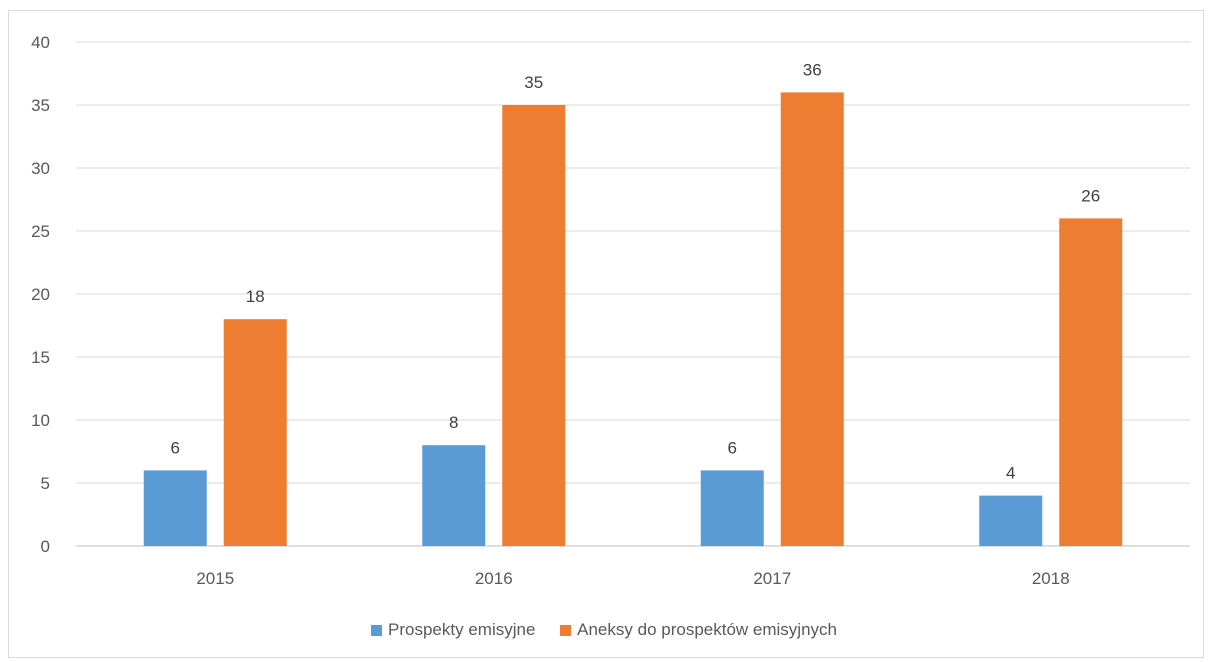  I want to click on bar-series-2-2017, so click(812, 319).